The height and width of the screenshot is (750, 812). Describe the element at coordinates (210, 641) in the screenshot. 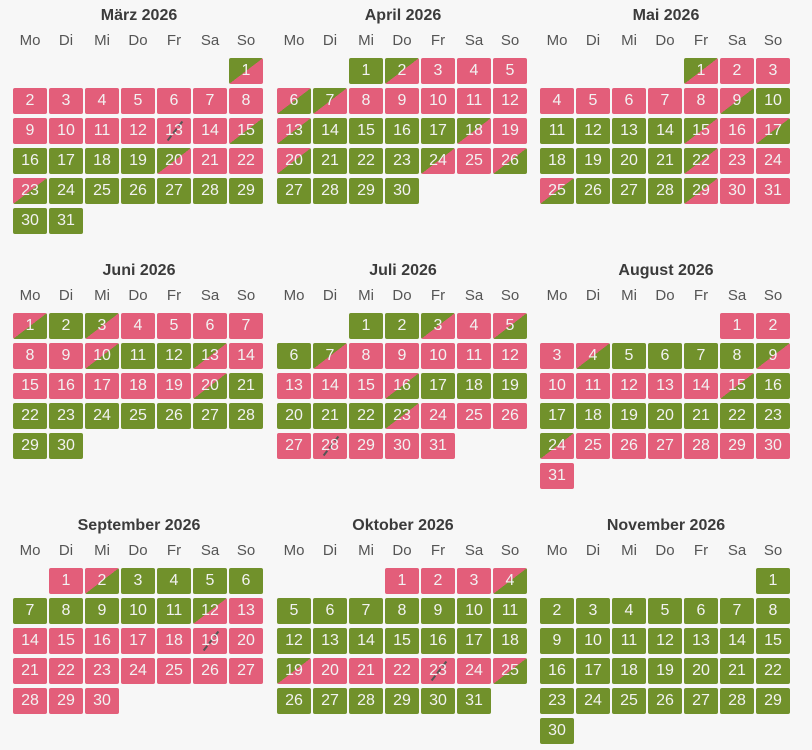

I see `day-cell-x: 19` at that location.